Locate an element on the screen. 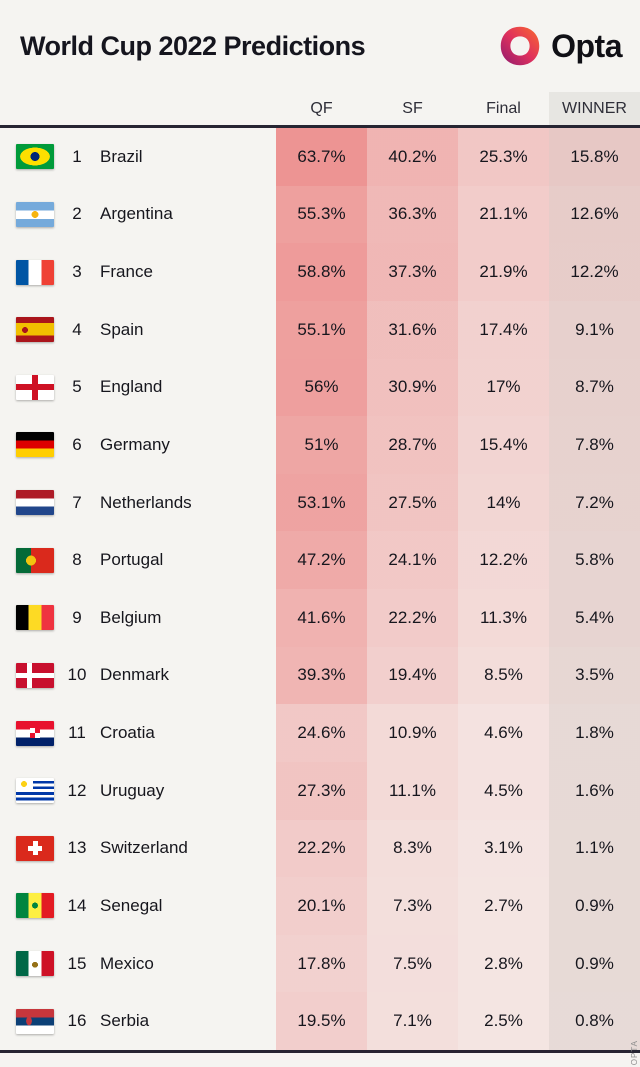 This screenshot has height=1067, width=640. table-row: 6 Germany 51% 28.7% 15.4% 7.8% is located at coordinates (320, 445).